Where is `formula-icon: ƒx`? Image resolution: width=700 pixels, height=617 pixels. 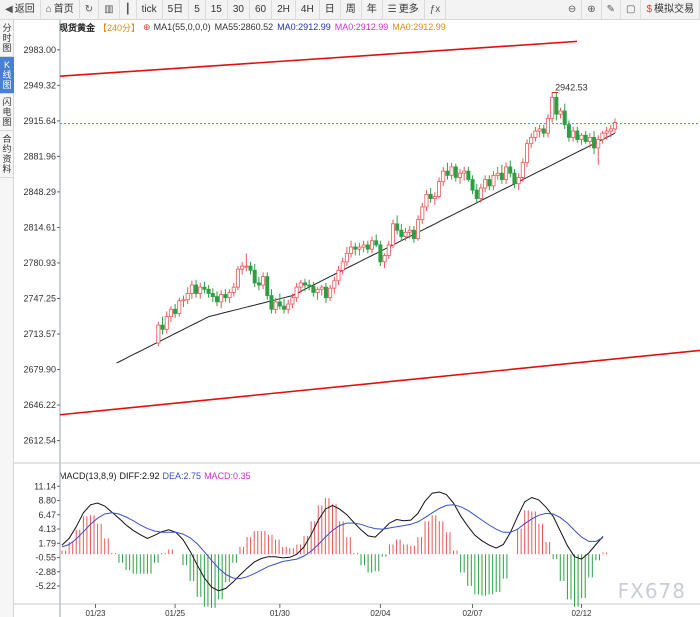 formula-icon: ƒx is located at coordinates (435, 9).